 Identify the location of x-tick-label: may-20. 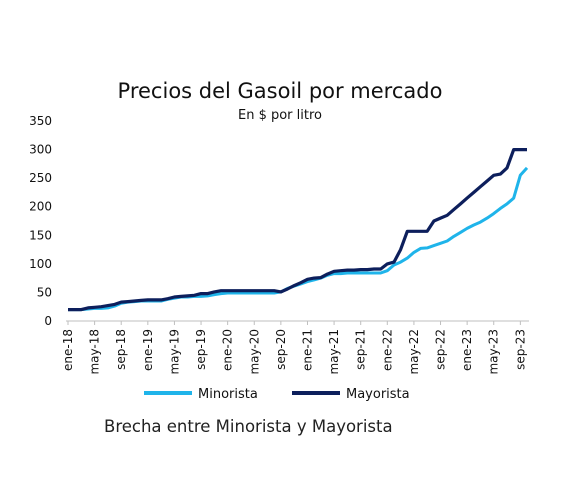
(254, 352).